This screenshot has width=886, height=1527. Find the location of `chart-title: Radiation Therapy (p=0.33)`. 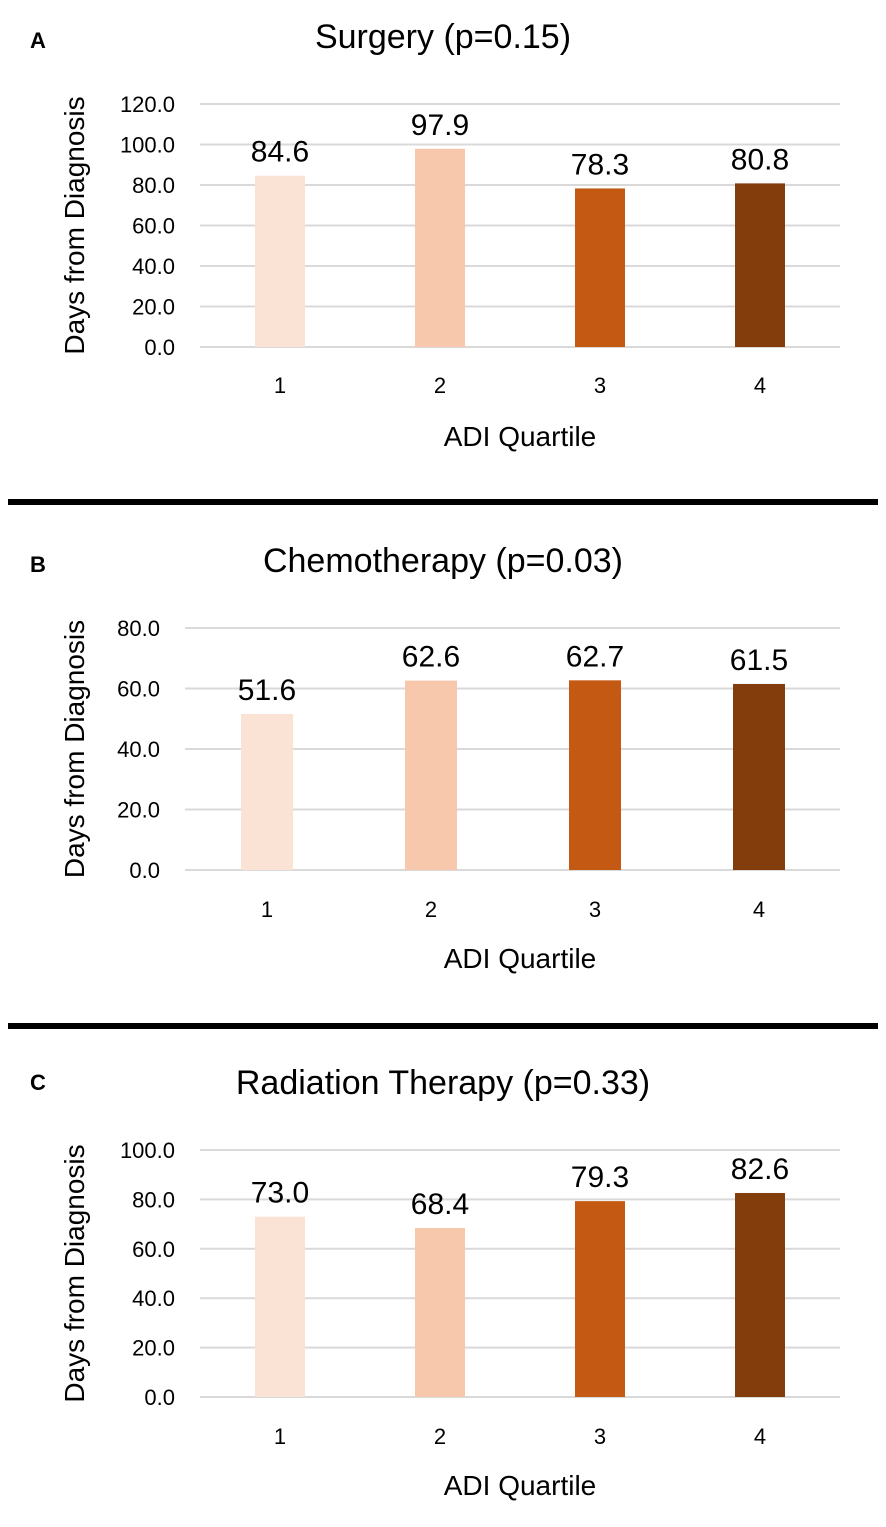

chart-title: Radiation Therapy (p=0.33) is located at coordinates (443, 1083).